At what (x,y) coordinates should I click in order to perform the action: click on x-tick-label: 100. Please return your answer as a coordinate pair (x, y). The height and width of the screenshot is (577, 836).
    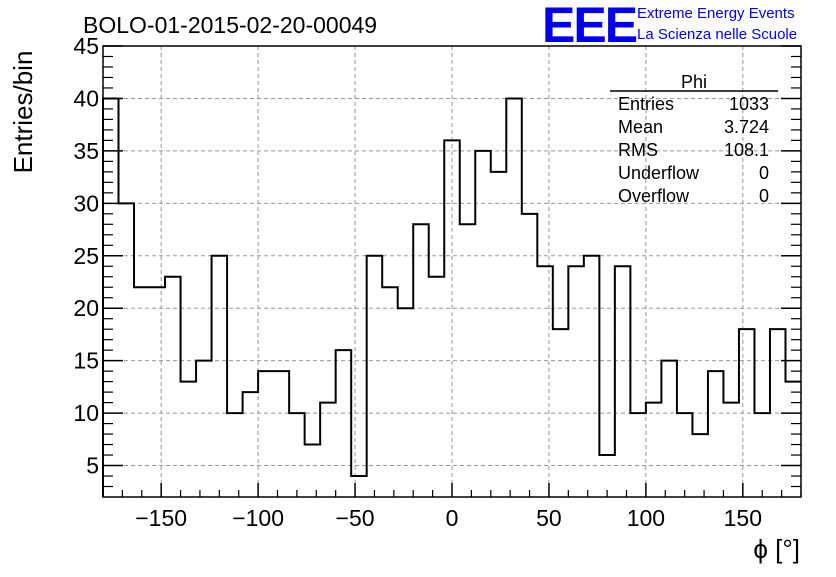
    Looking at the image, I should click on (646, 518).